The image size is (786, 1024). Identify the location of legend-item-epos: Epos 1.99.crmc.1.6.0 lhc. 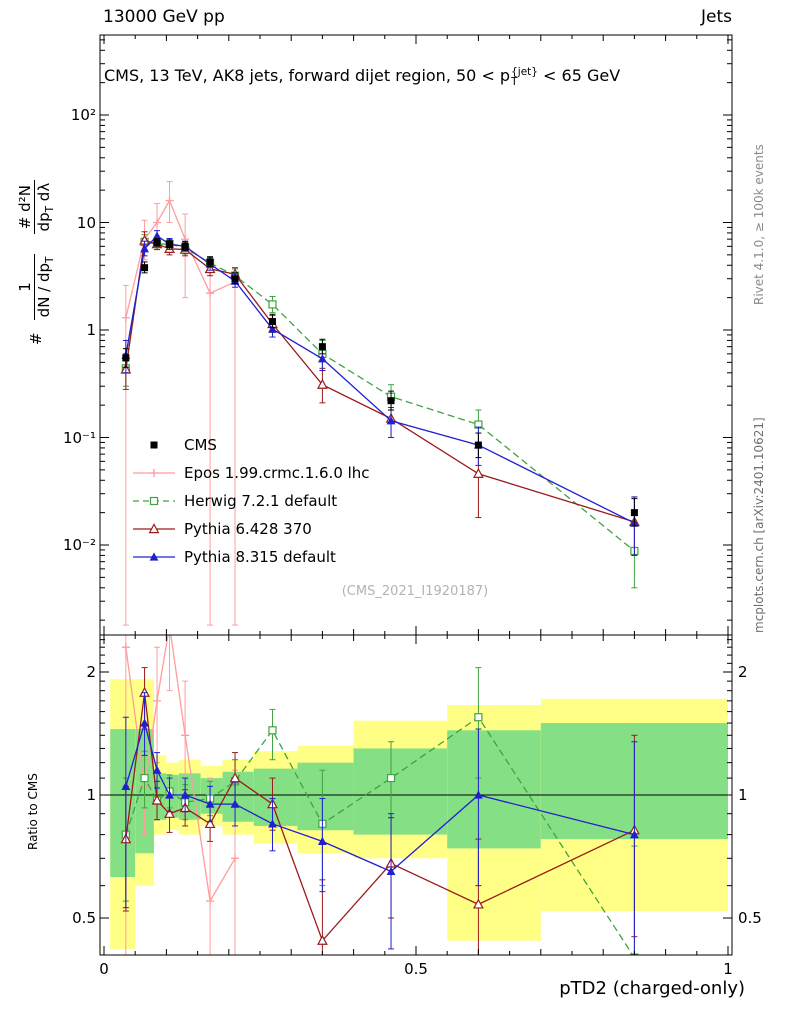
(251, 473).